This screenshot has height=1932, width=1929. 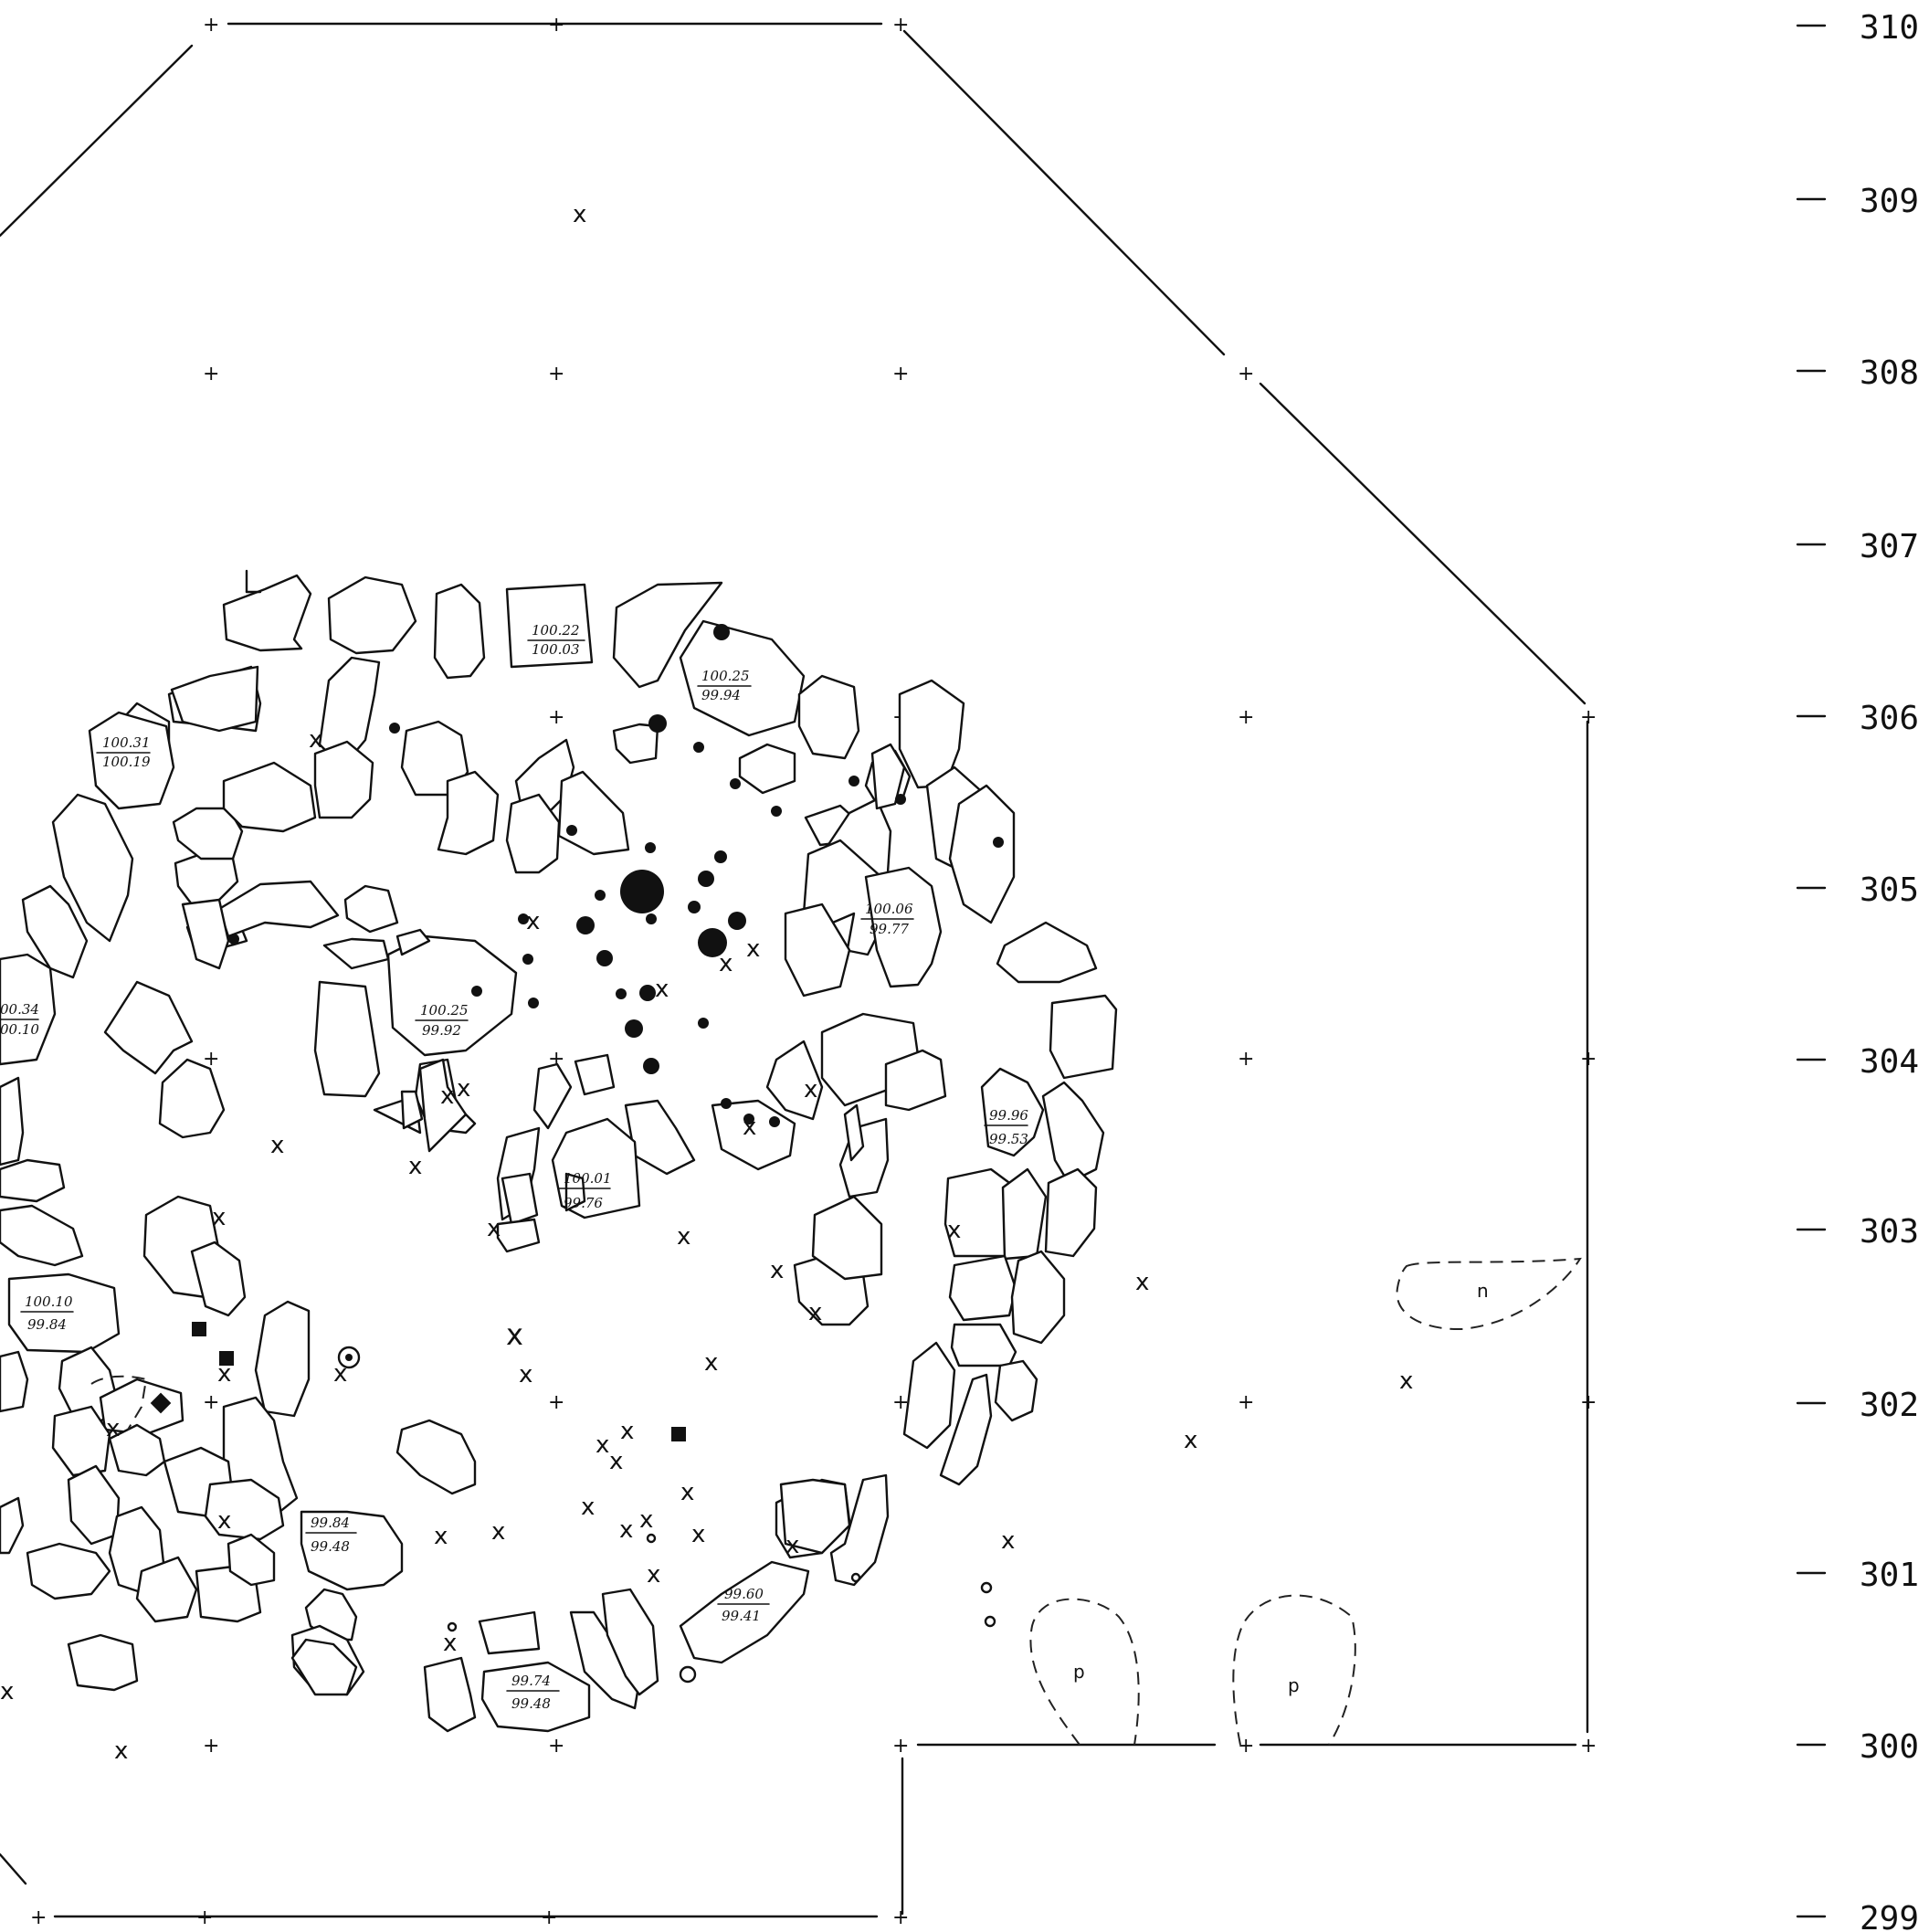 What do you see at coordinates (678, 1434) in the screenshot?
I see `find-square` at bounding box center [678, 1434].